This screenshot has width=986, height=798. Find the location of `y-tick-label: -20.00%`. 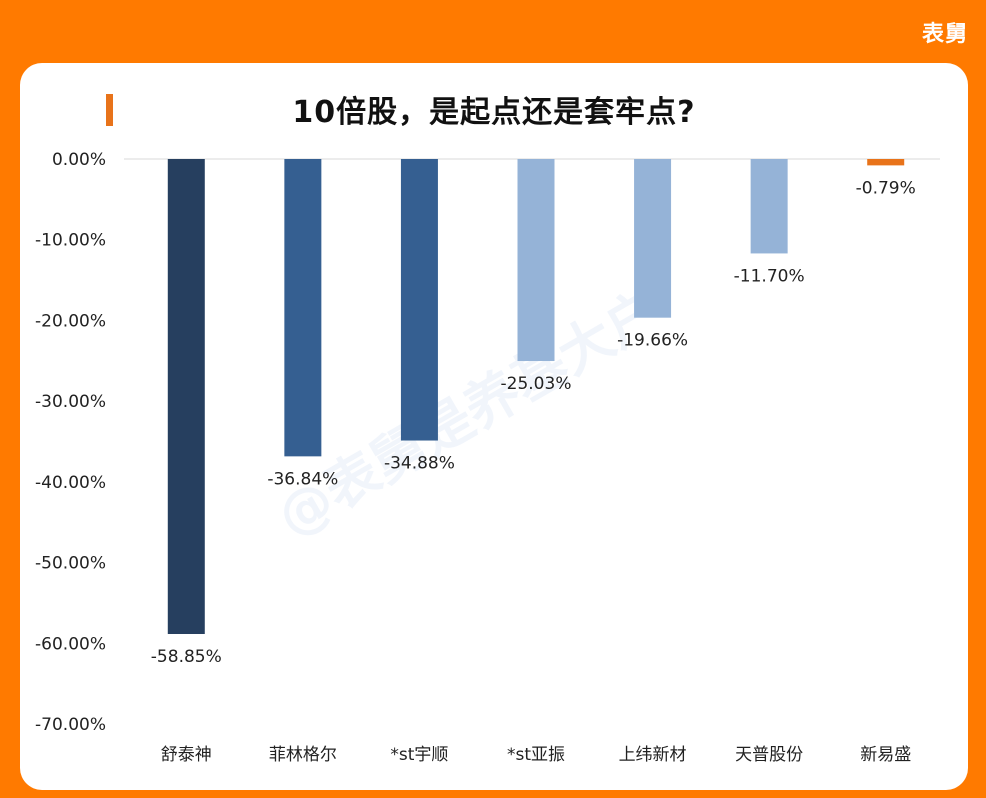

y-tick-label: -20.00% is located at coordinates (70, 321).